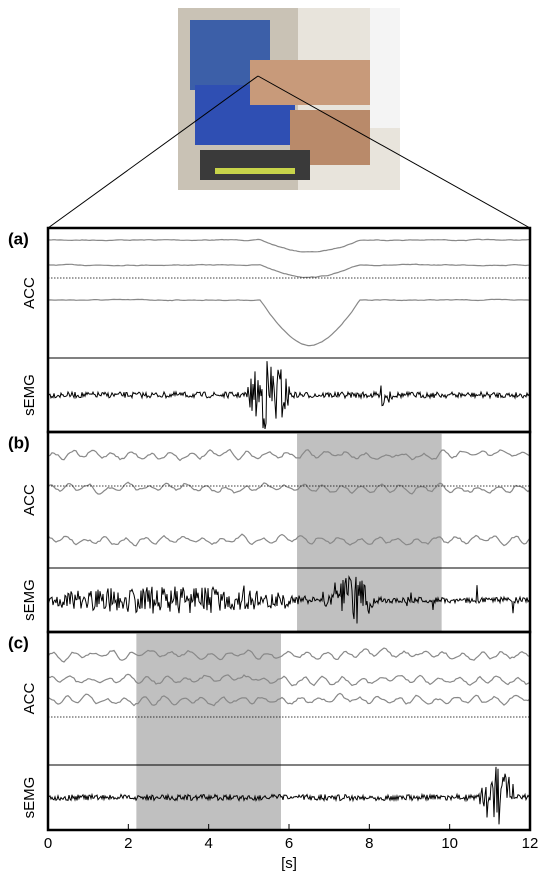 This screenshot has height=880, width=542. What do you see at coordinates (289, 863) in the screenshot?
I see `x-axis-label: [s]` at bounding box center [289, 863].